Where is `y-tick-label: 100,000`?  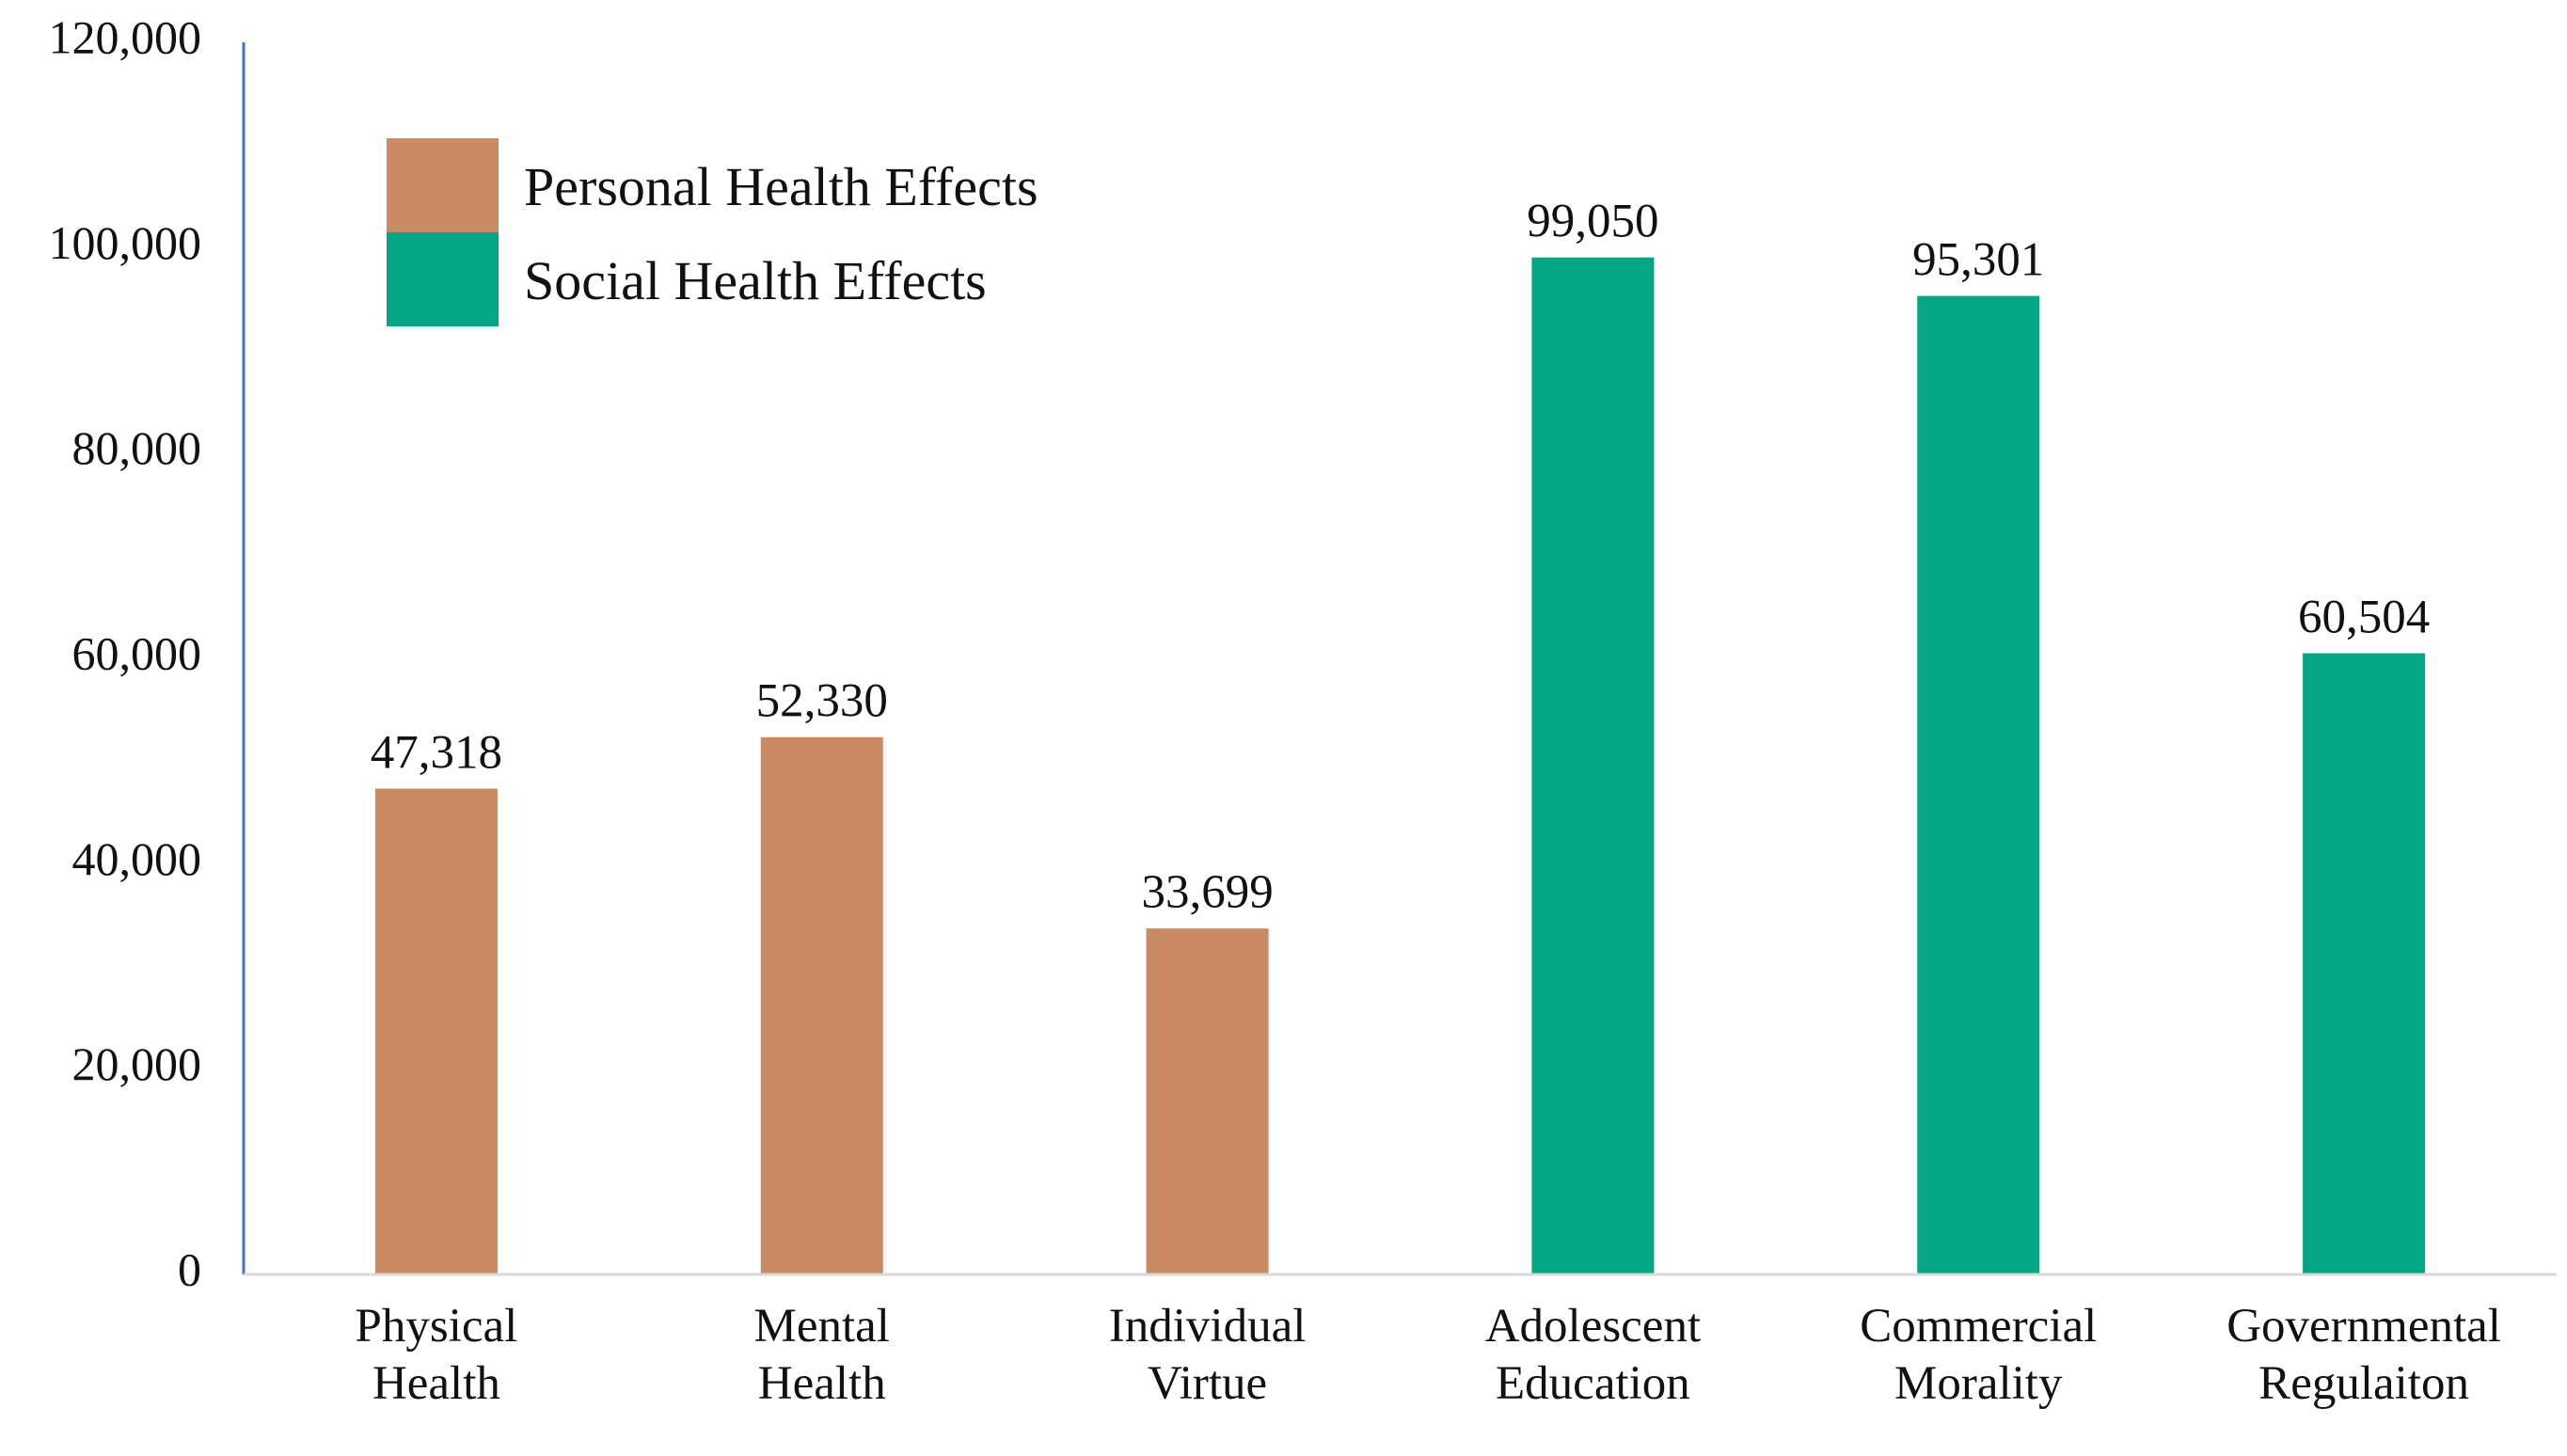 y-tick-label: 100,000 is located at coordinates (126, 242).